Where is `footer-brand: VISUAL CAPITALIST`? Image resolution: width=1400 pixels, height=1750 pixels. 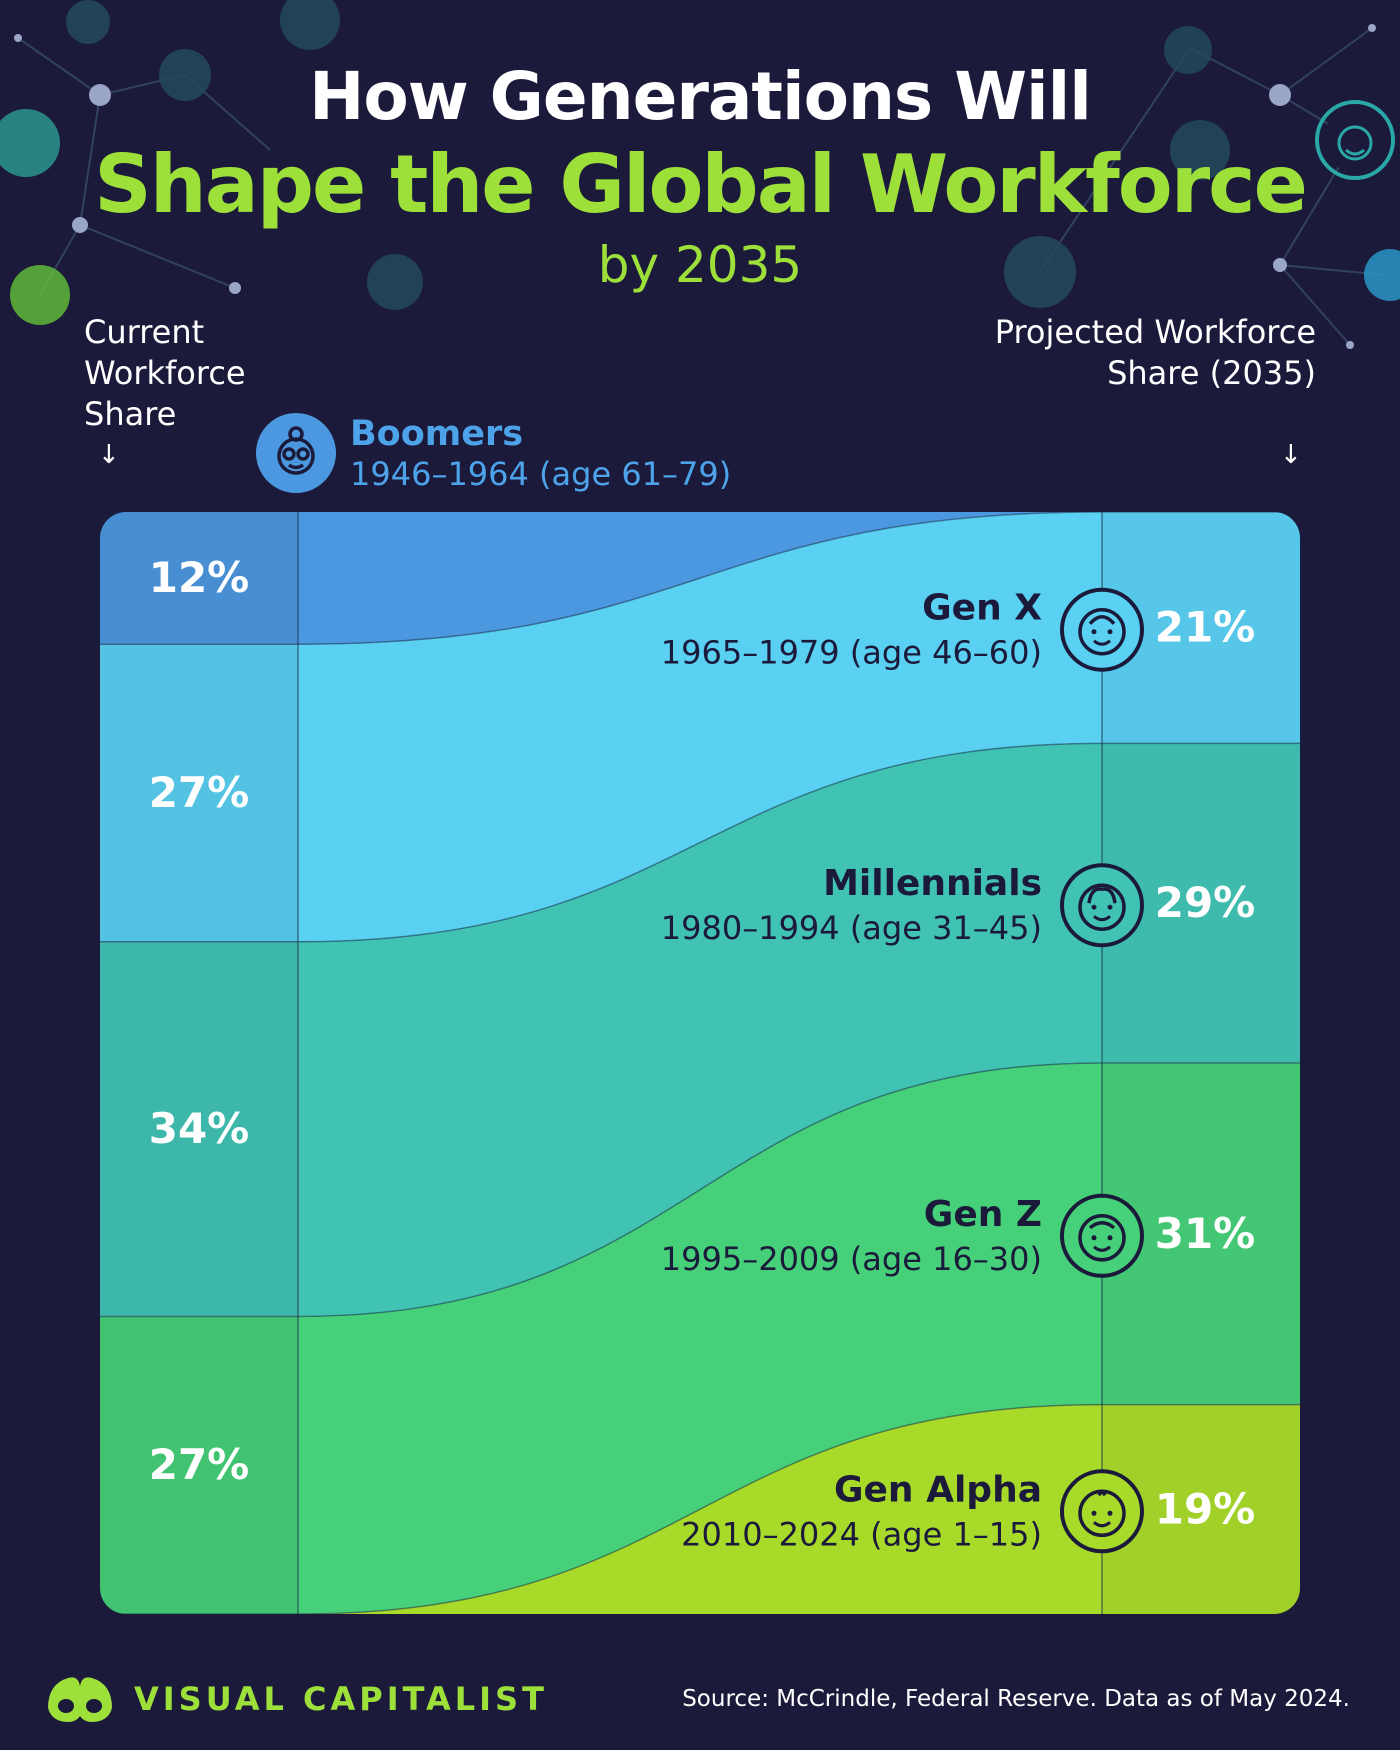 footer-brand: VISUAL CAPITALIST is located at coordinates (341, 1699).